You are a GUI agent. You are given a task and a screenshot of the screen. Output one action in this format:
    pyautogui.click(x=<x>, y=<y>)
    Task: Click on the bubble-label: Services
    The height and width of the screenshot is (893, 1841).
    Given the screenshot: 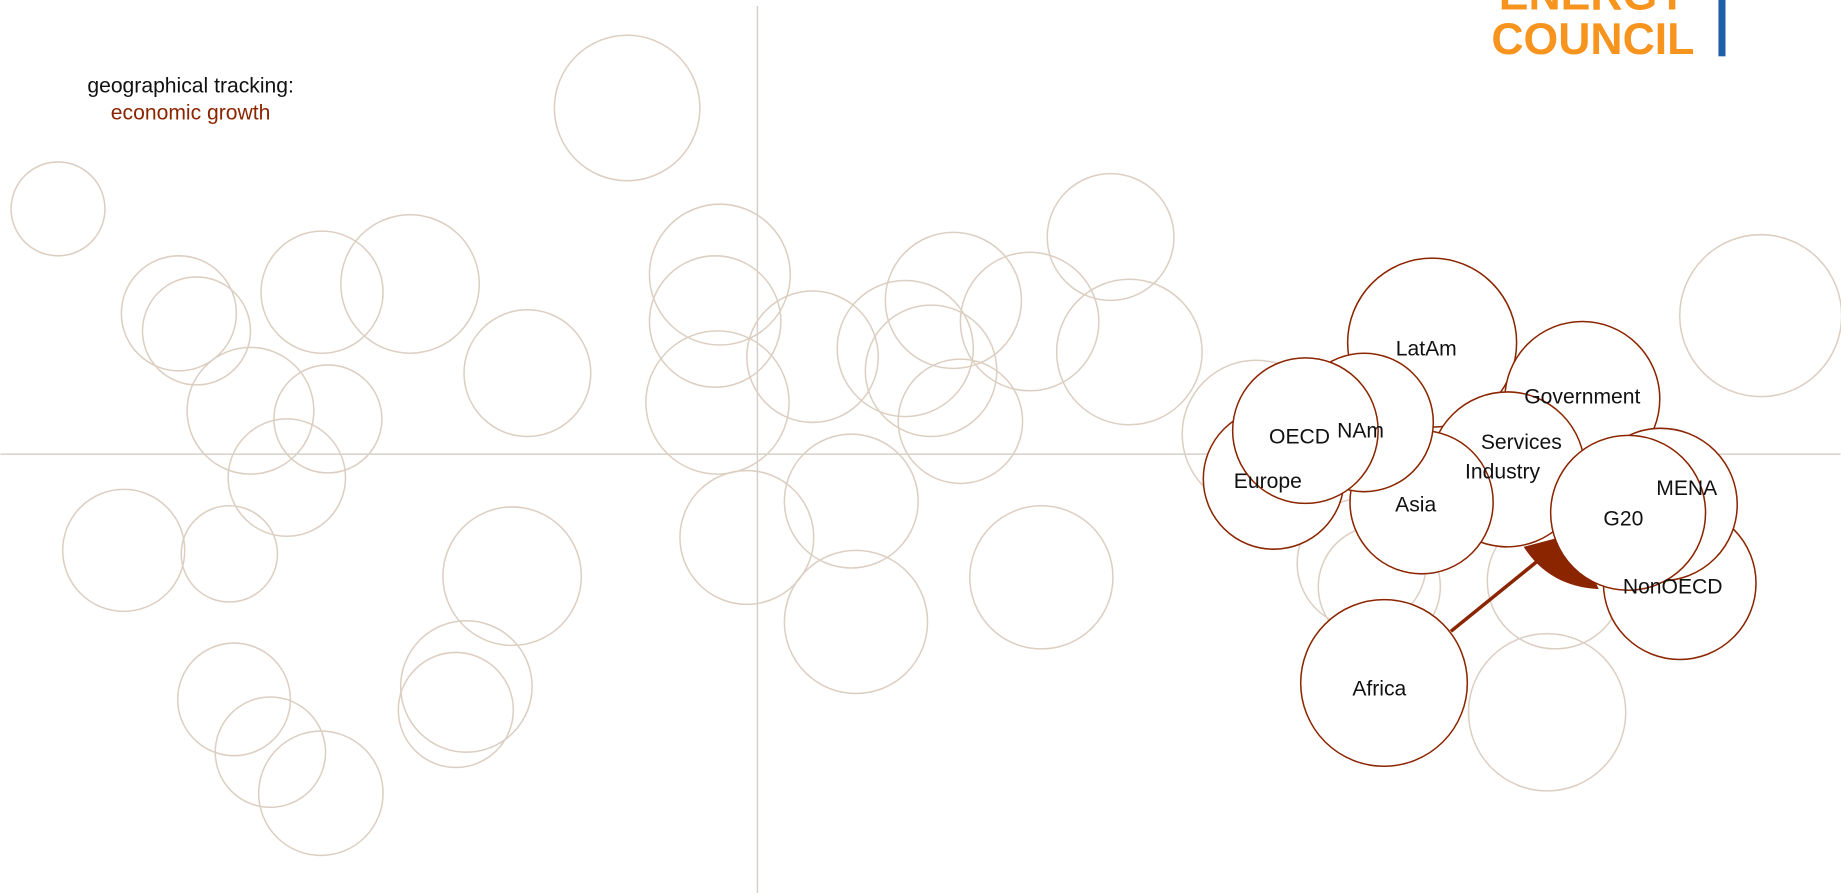 What is the action you would take?
    pyautogui.click(x=1521, y=442)
    